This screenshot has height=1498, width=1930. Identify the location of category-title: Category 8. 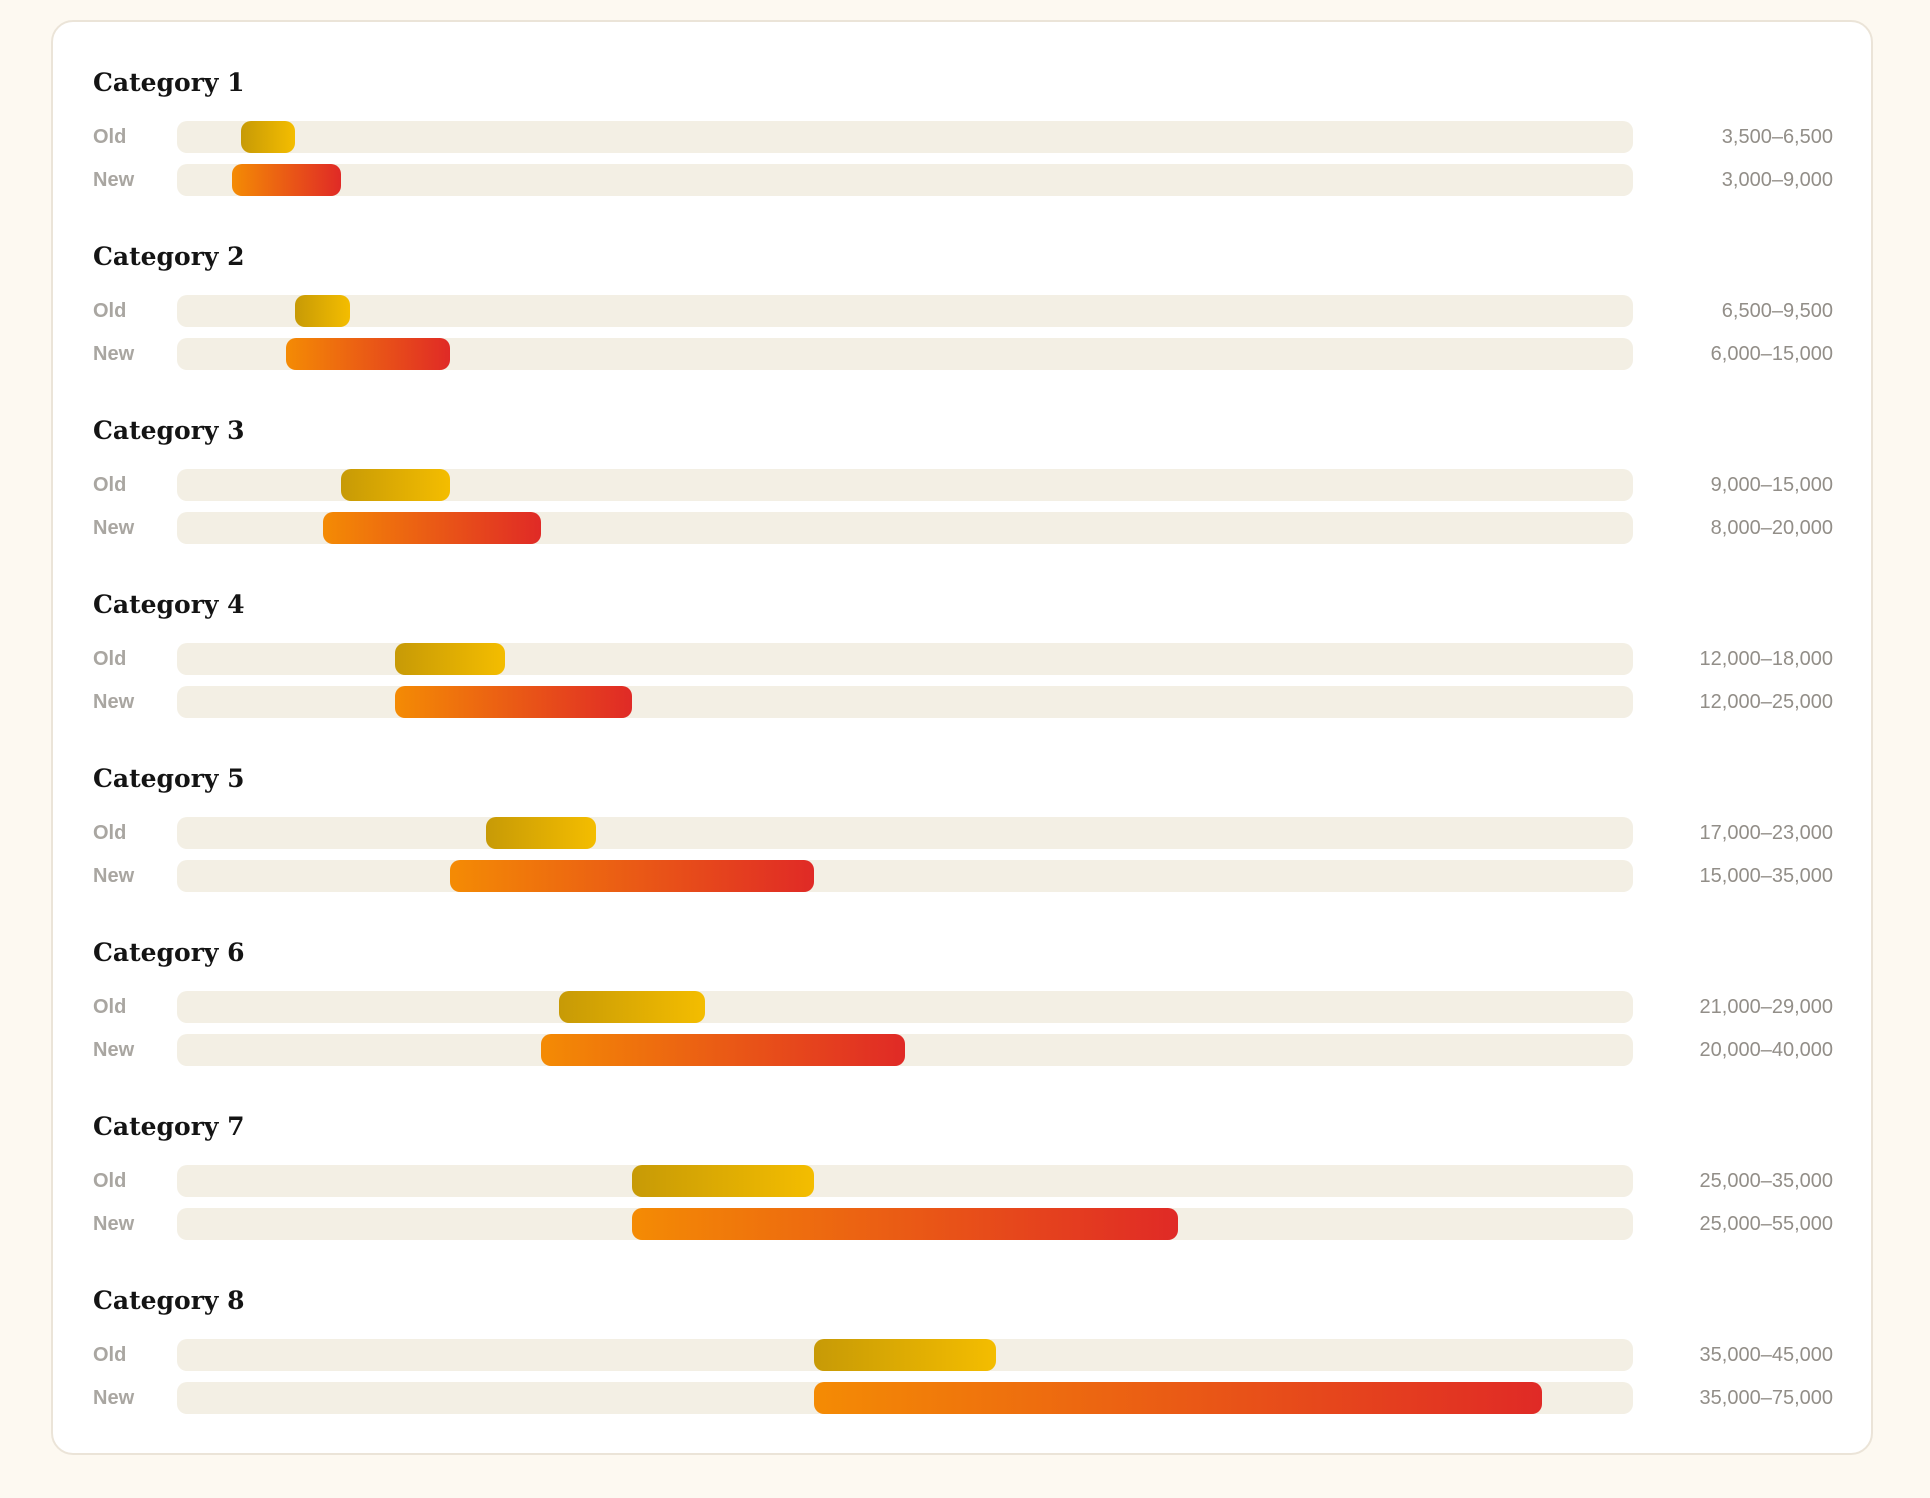
(169, 1300).